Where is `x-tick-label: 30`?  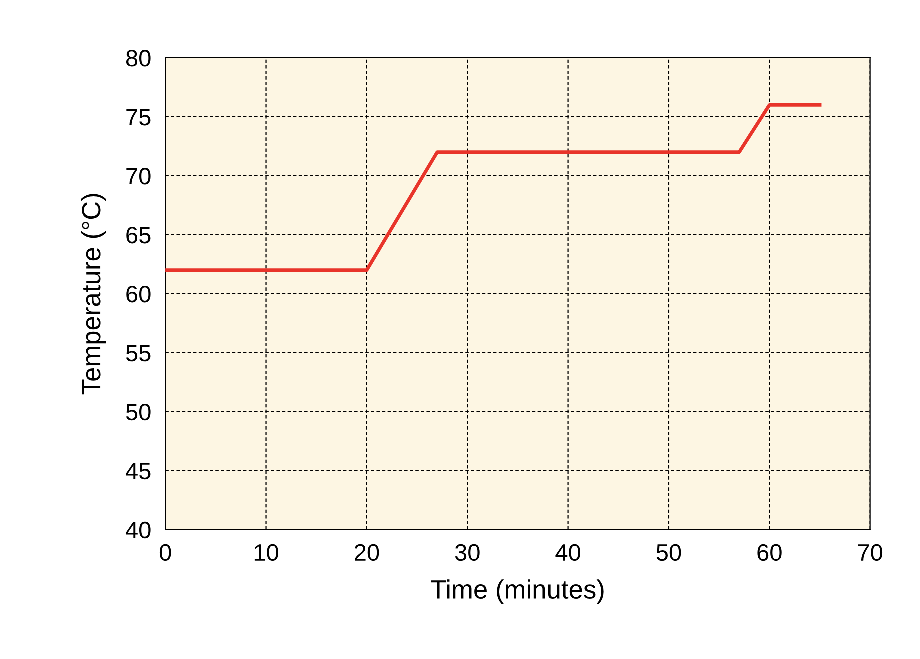 x-tick-label: 30 is located at coordinates (467, 553).